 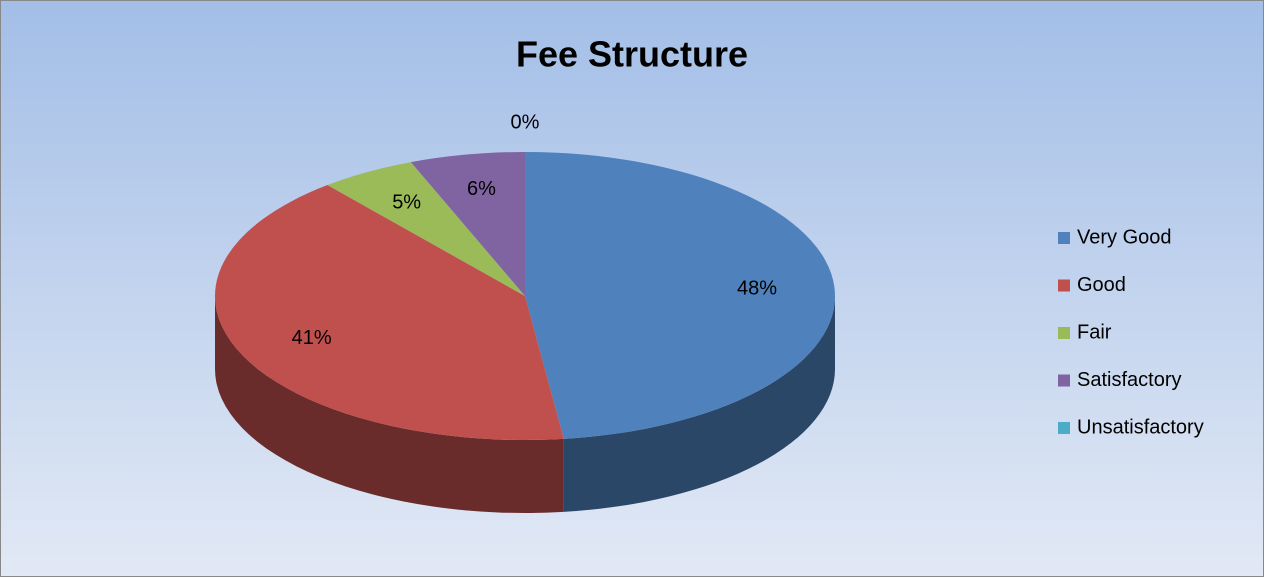 I want to click on data-label: 6%, so click(x=481, y=189).